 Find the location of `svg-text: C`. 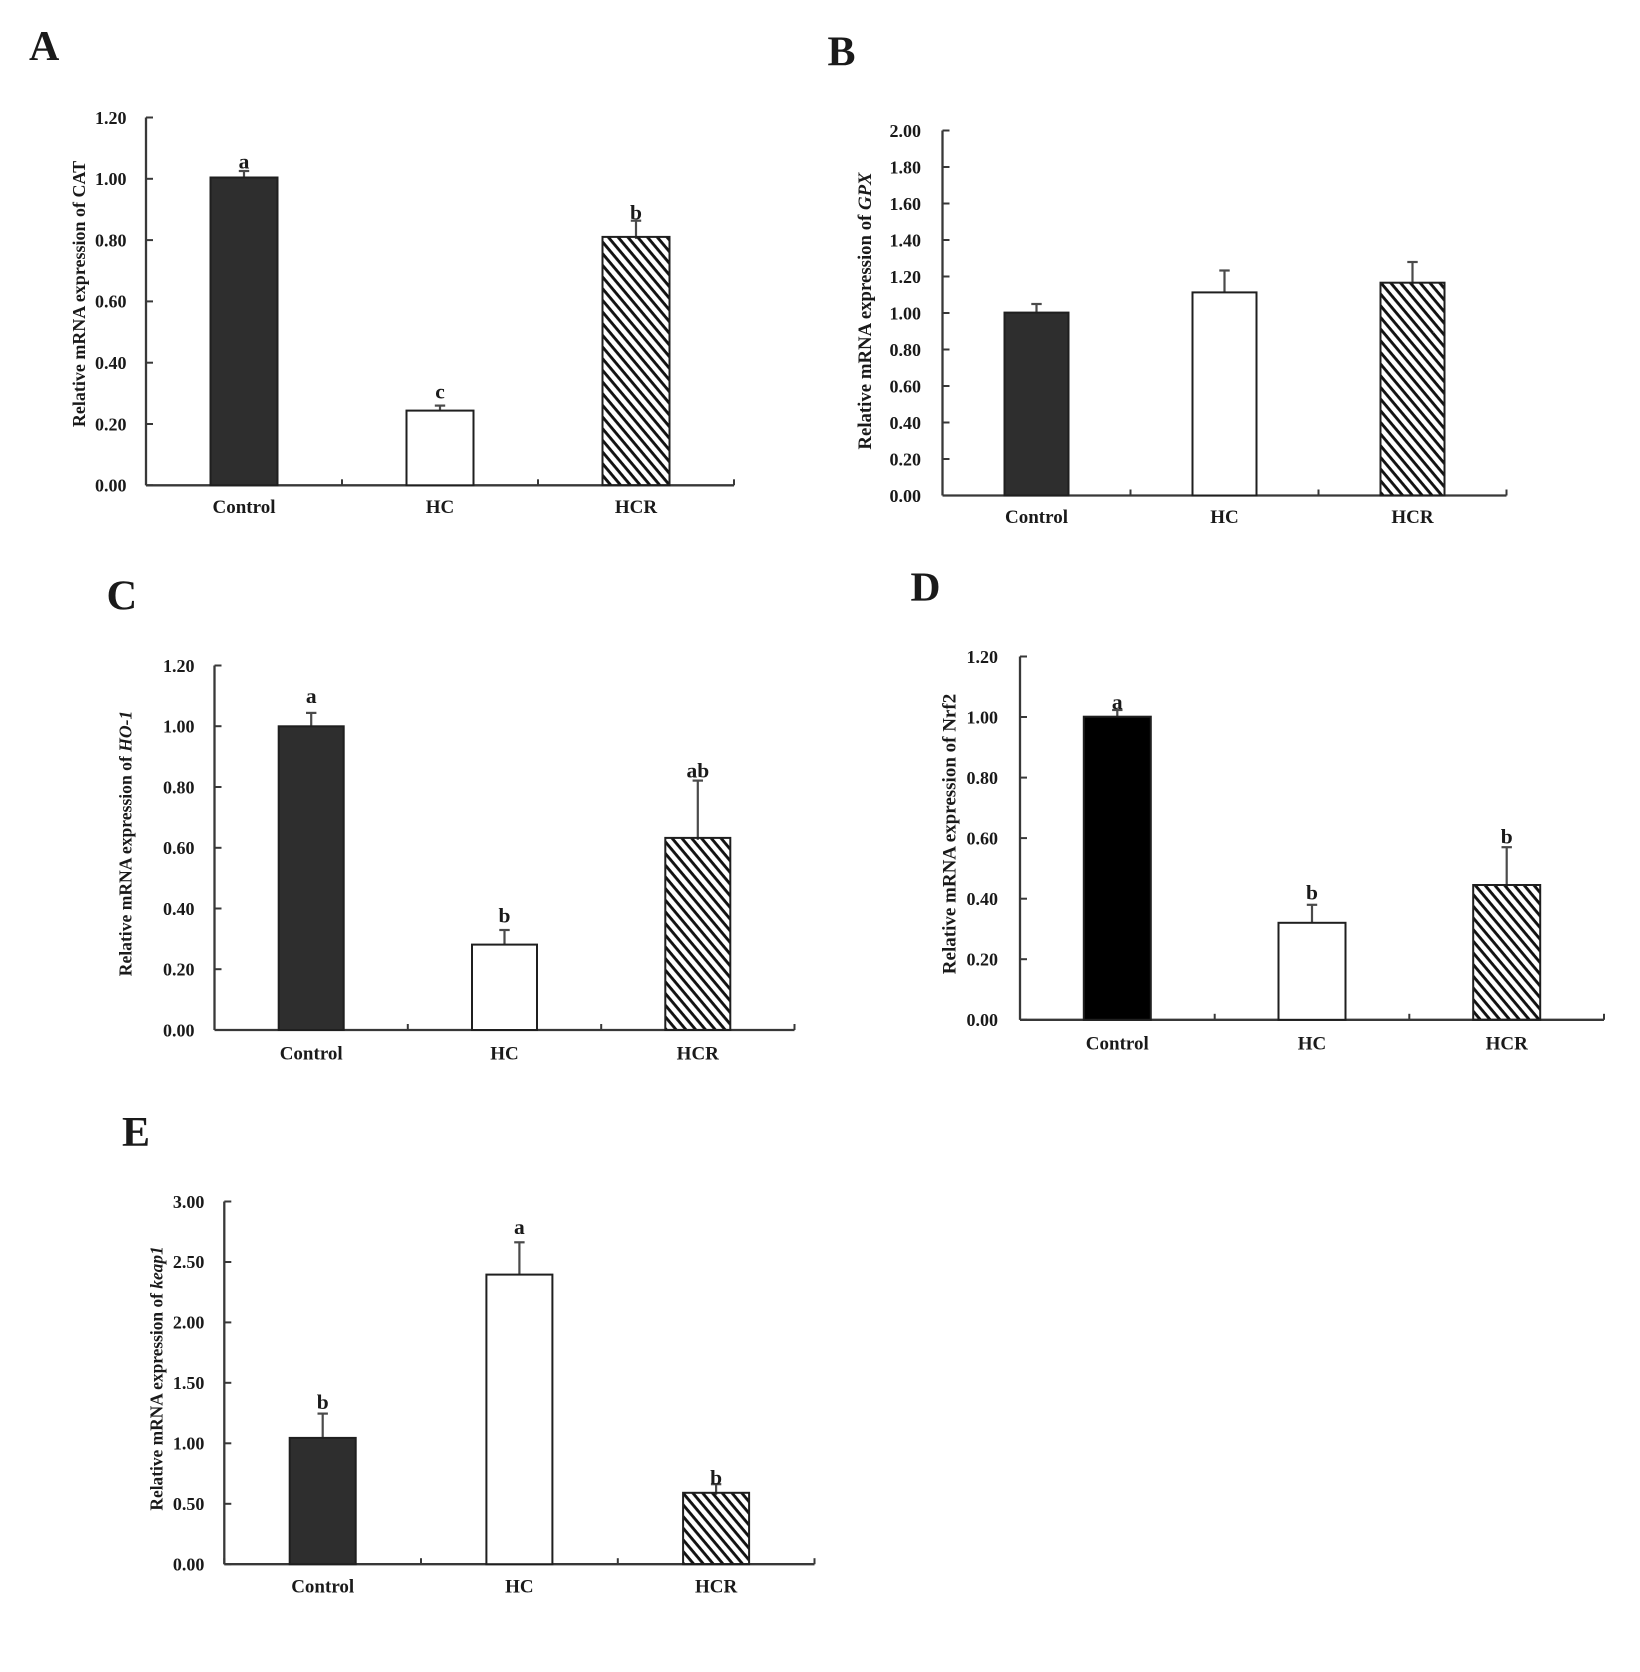

svg-text: C is located at coordinates (122, 596).